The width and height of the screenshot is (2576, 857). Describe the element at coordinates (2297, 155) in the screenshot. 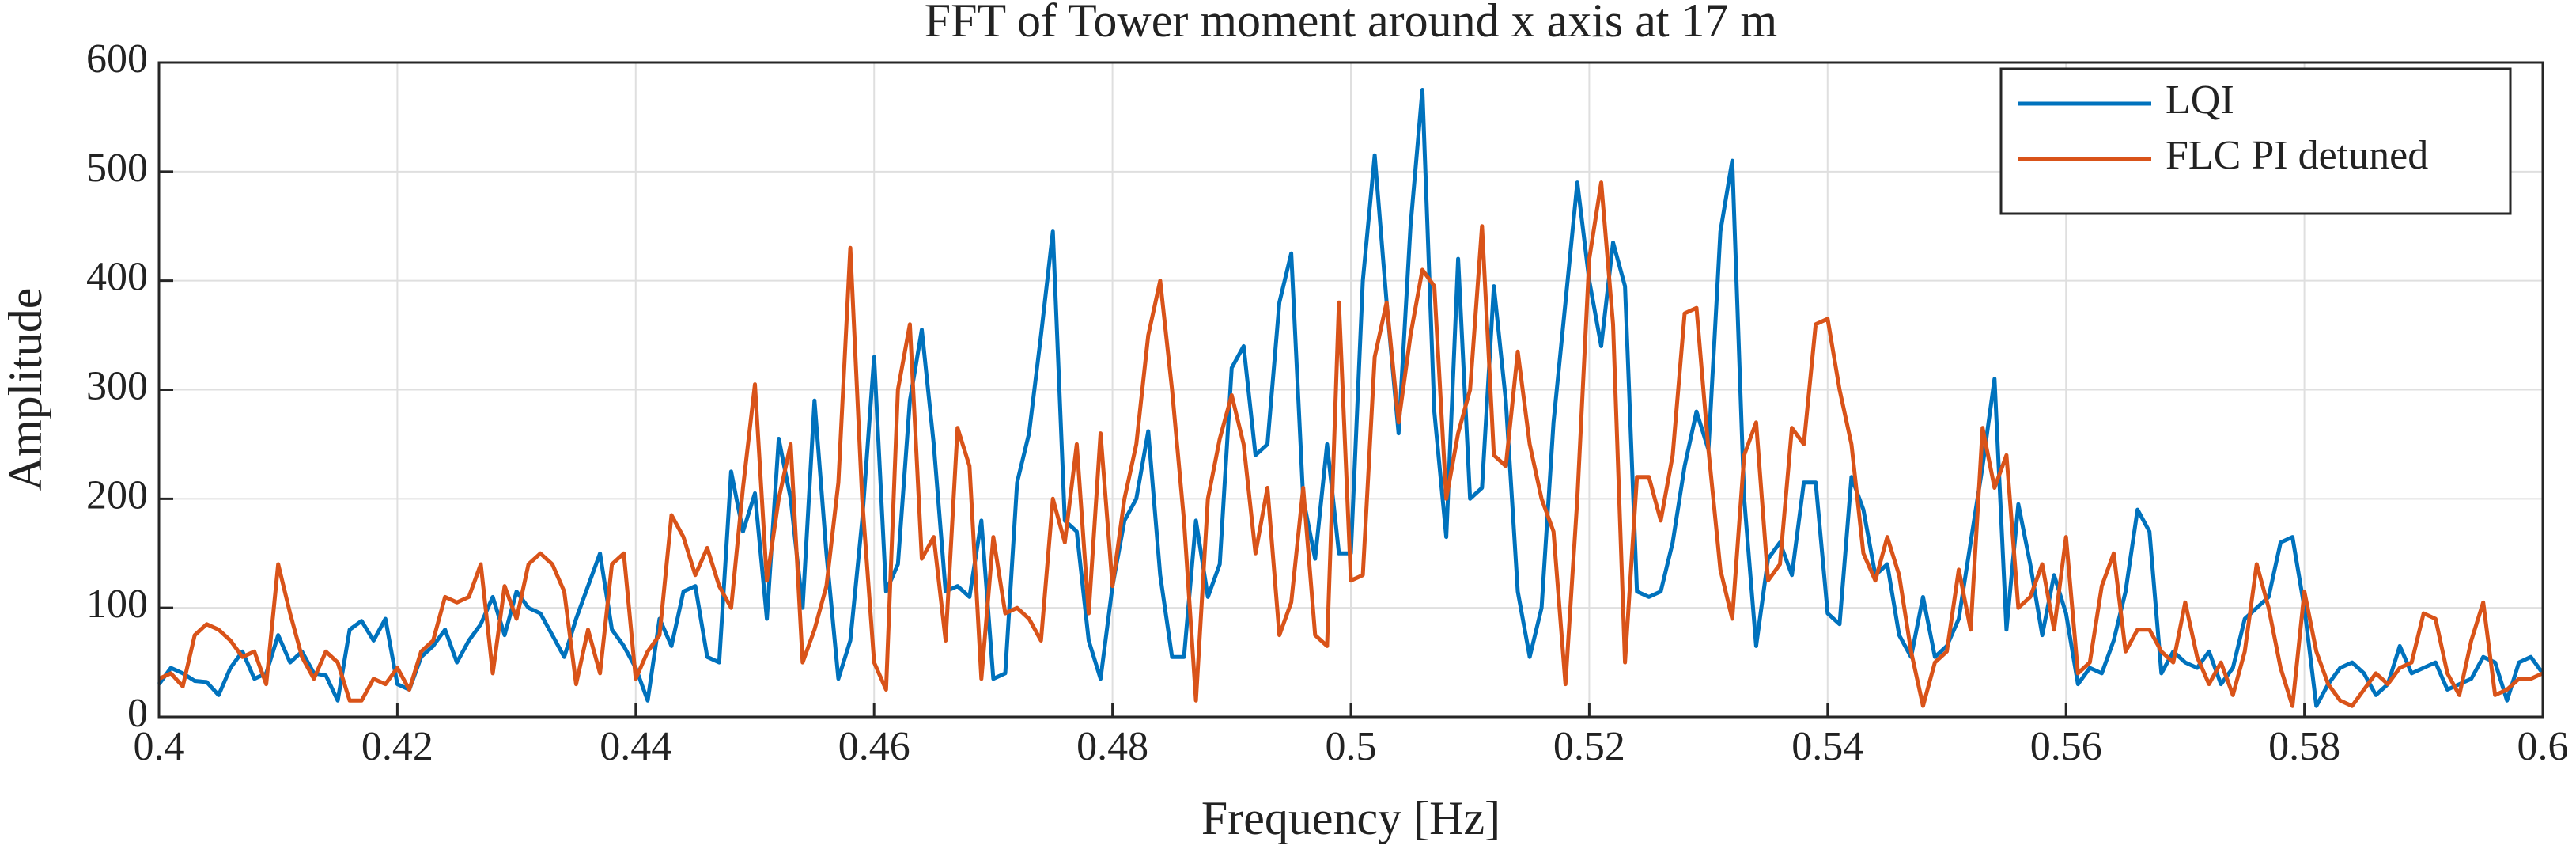

I see `legend-label: FLC PI detuned` at that location.